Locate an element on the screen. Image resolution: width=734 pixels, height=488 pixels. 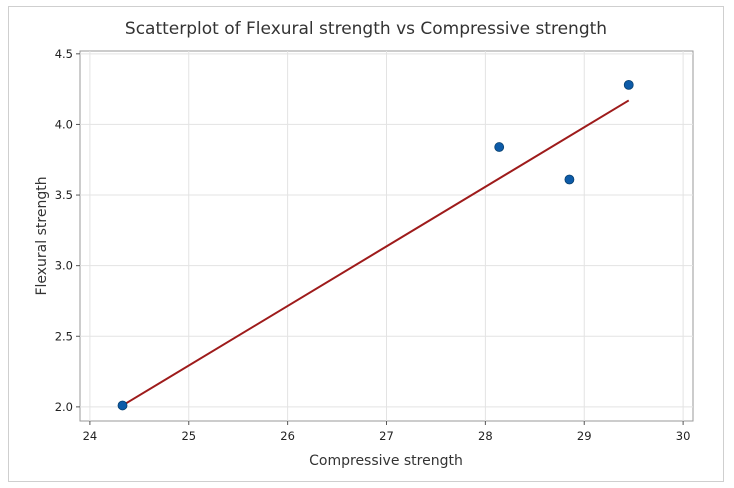
y-tick-label: 4.5 is located at coordinates (64, 54).